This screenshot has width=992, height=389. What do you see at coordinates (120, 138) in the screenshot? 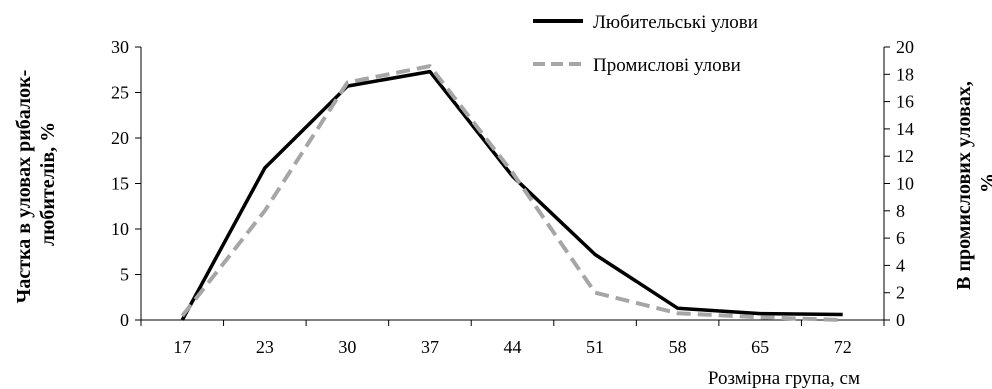
I see `left-tick-label: 20` at bounding box center [120, 138].